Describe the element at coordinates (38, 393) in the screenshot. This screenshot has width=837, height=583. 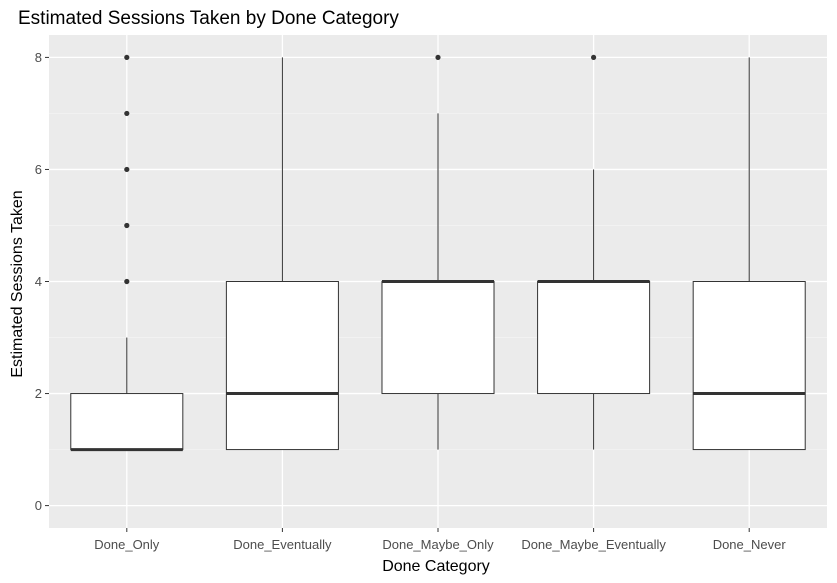
I see `y-tick-label: 2` at that location.